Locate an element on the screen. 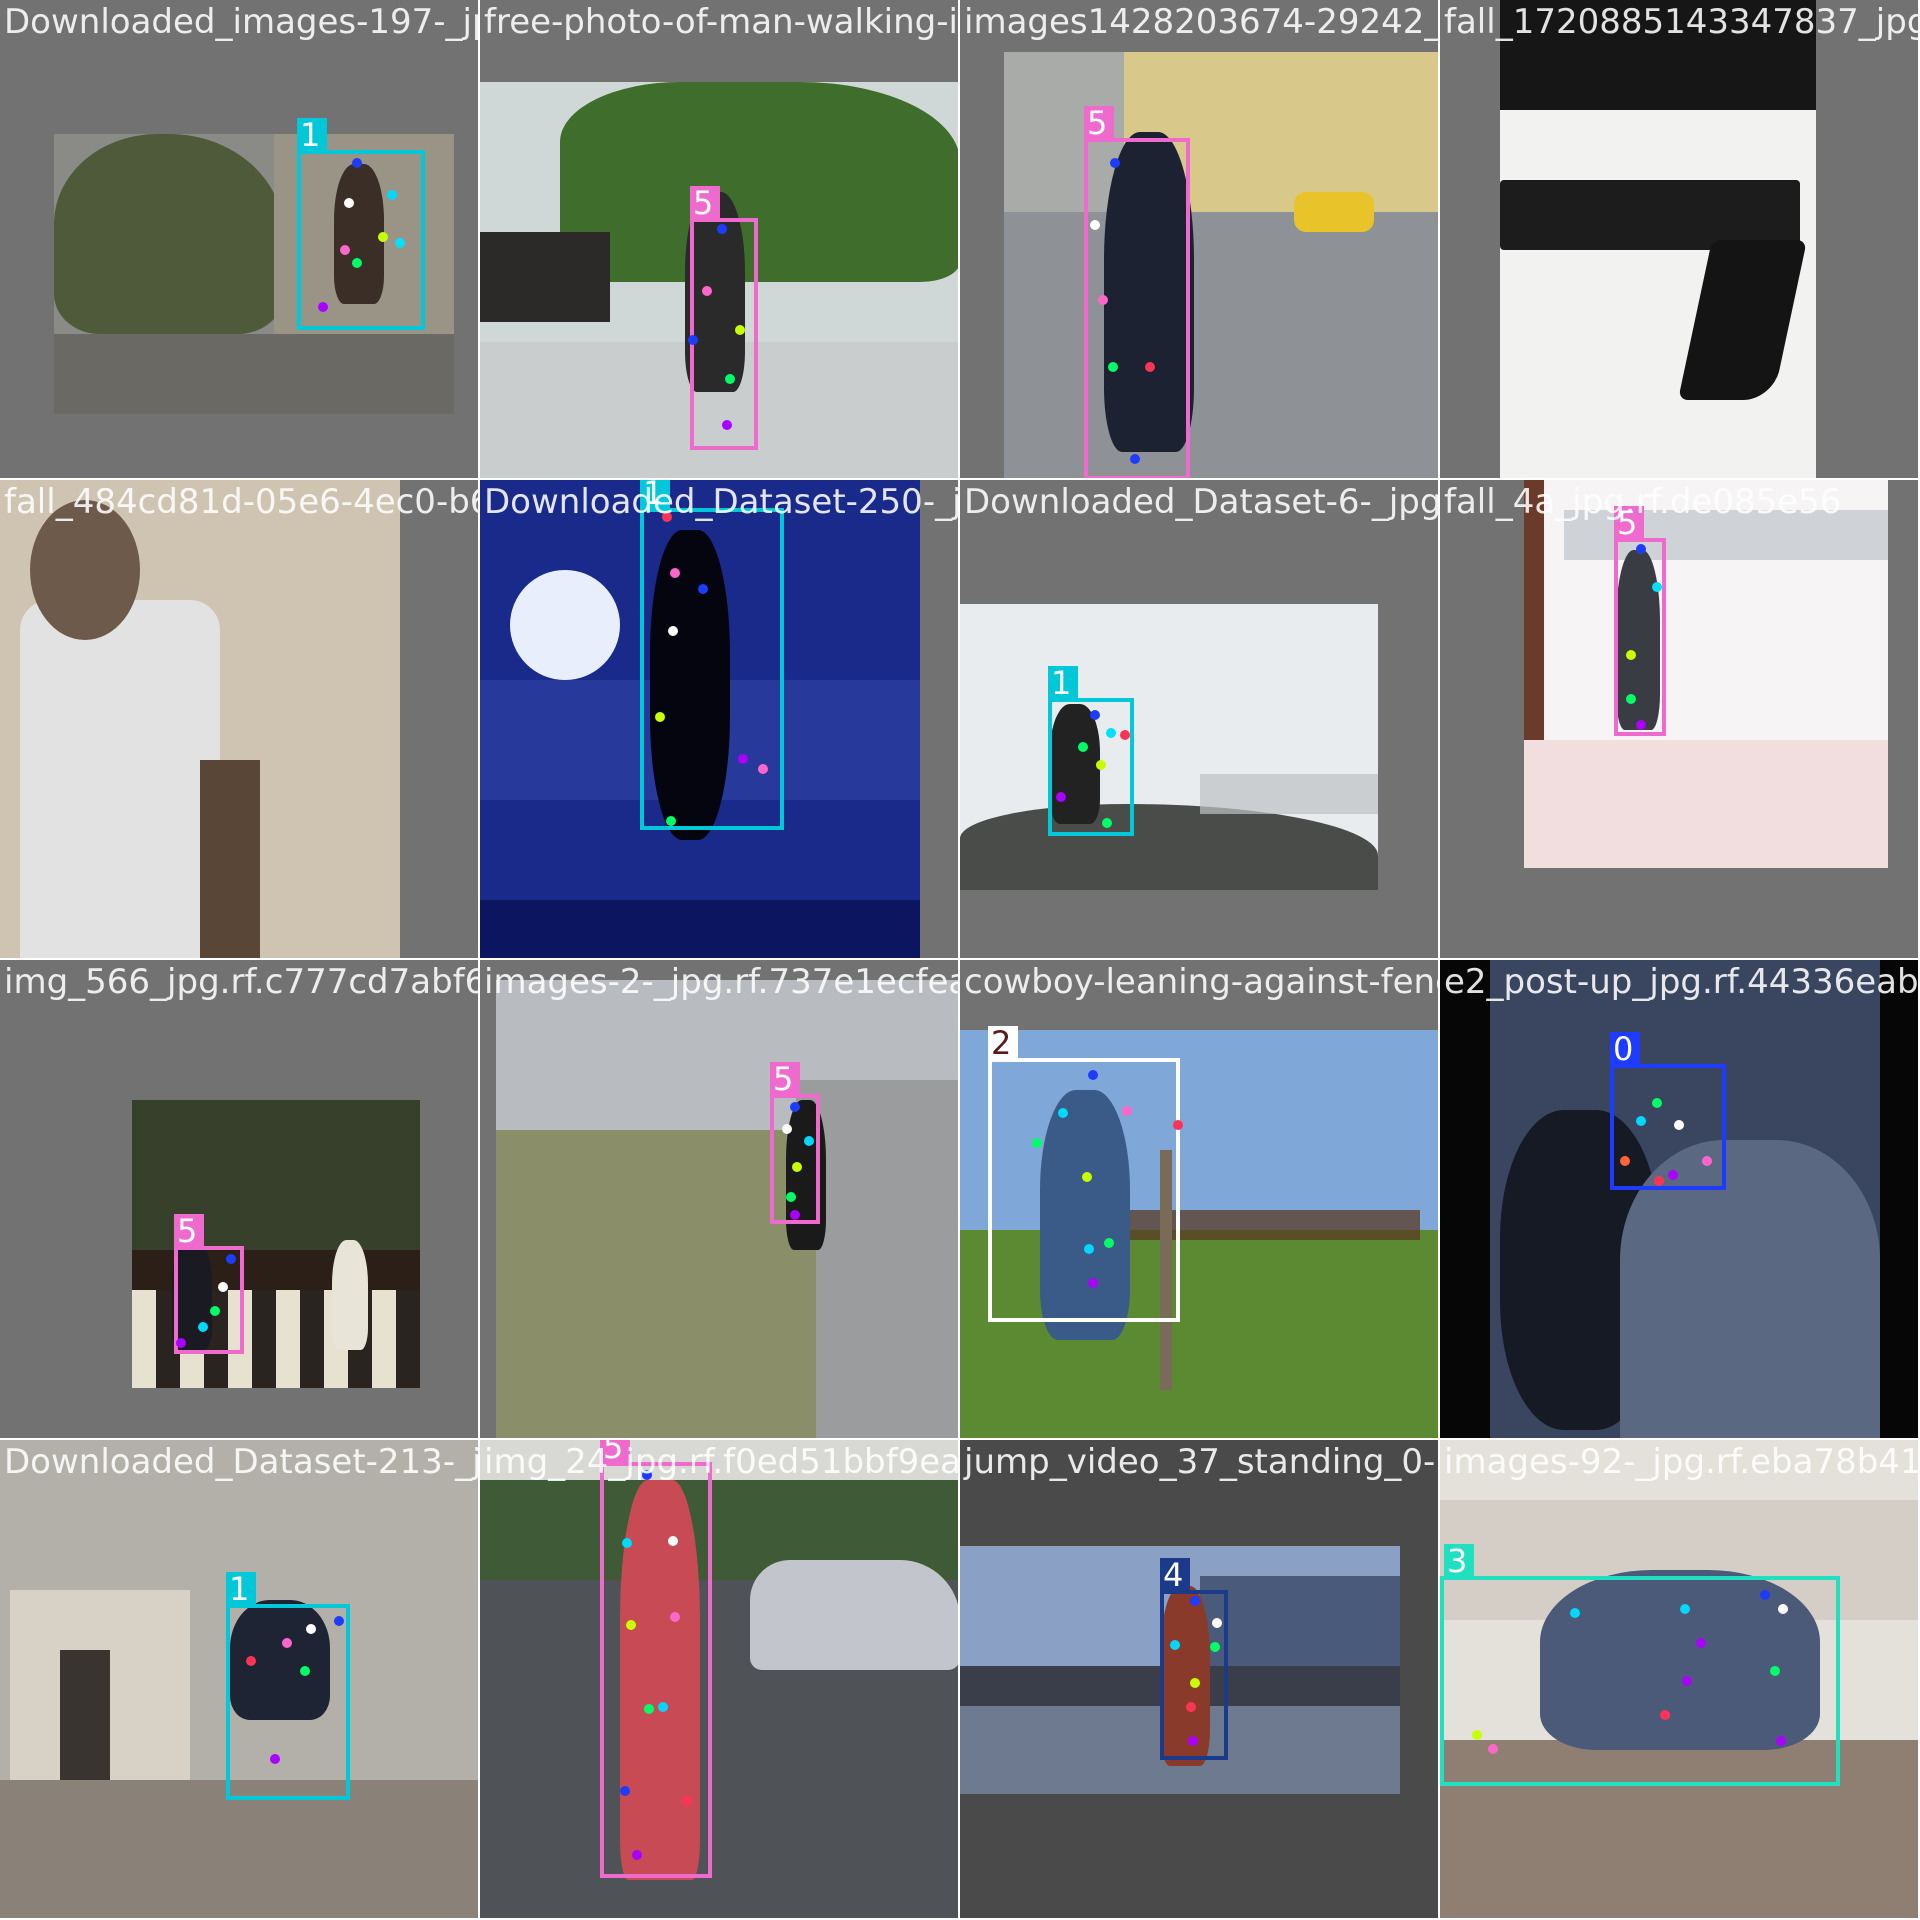 The height and width of the screenshot is (1920, 1920). tile-3: fall_1720885143347837_jpg is located at coordinates (1680, 240).